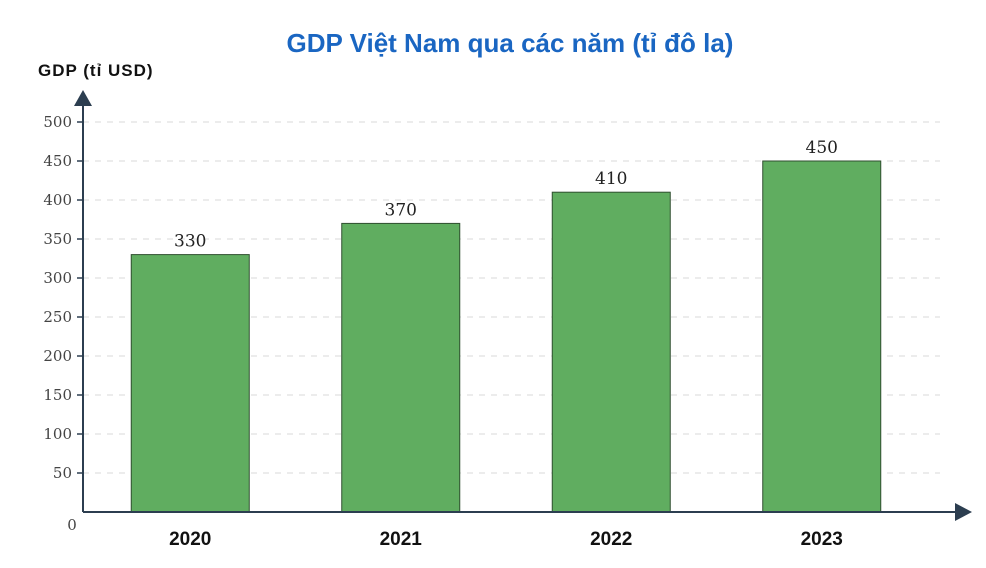  Describe the element at coordinates (57, 161) in the screenshot. I see `y-tick-label: 450` at that location.